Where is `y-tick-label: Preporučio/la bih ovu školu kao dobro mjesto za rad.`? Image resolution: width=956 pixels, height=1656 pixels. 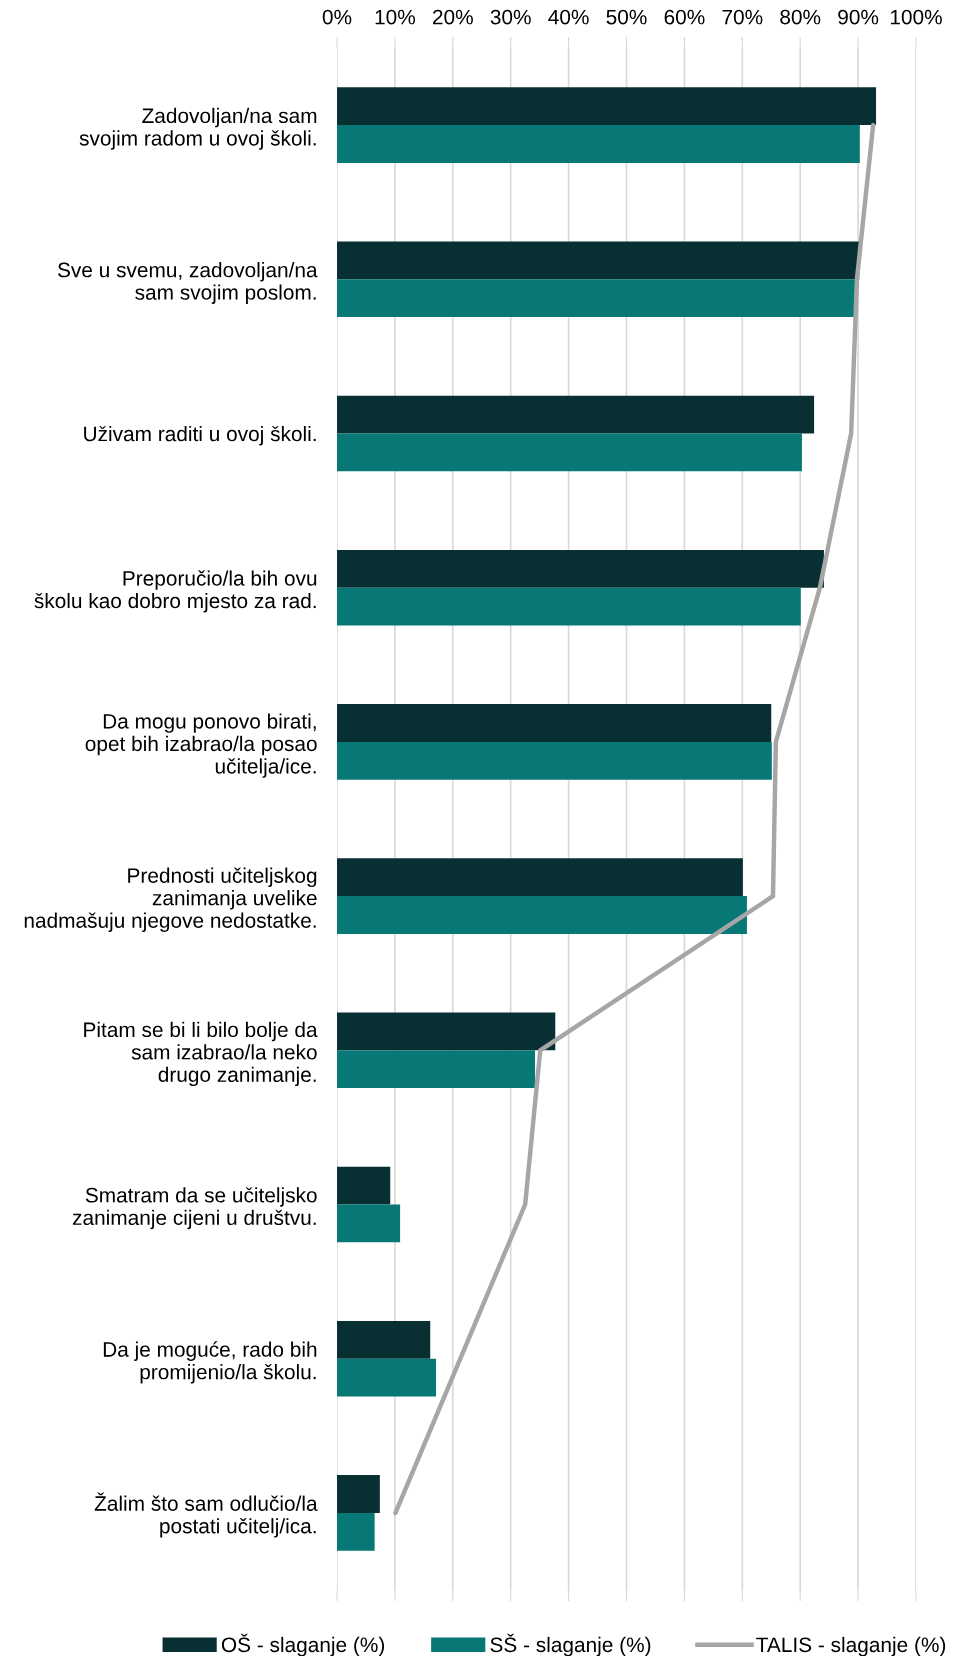
y-tick-label: Preporučio/la bih ovu školu kao dobro mjesto za rad. is located at coordinates (175, 591).